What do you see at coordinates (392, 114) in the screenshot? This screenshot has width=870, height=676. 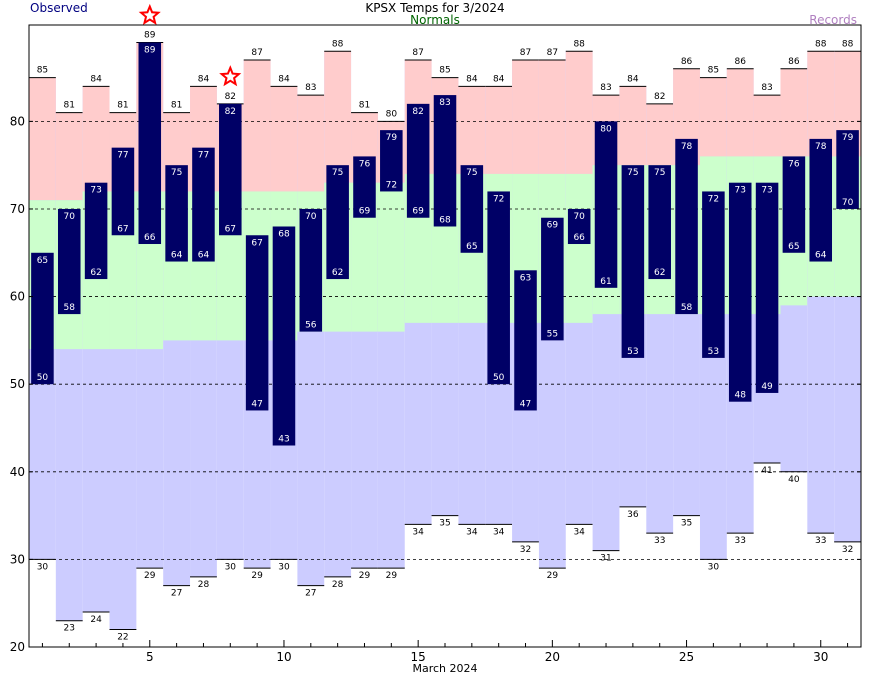 I see `record-high-label: 80` at bounding box center [392, 114].